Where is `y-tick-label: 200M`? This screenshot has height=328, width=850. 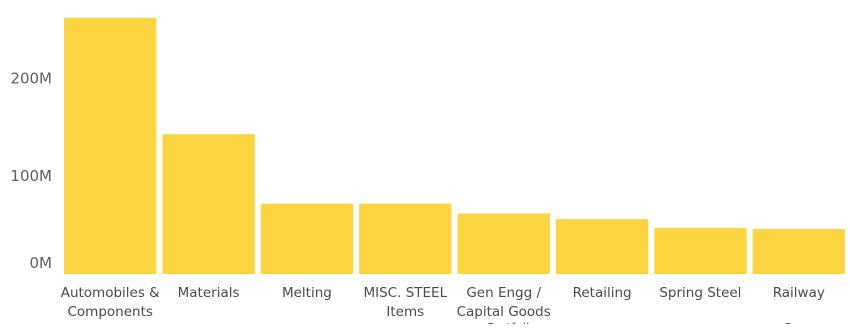 y-tick-label: 200M is located at coordinates (31, 78).